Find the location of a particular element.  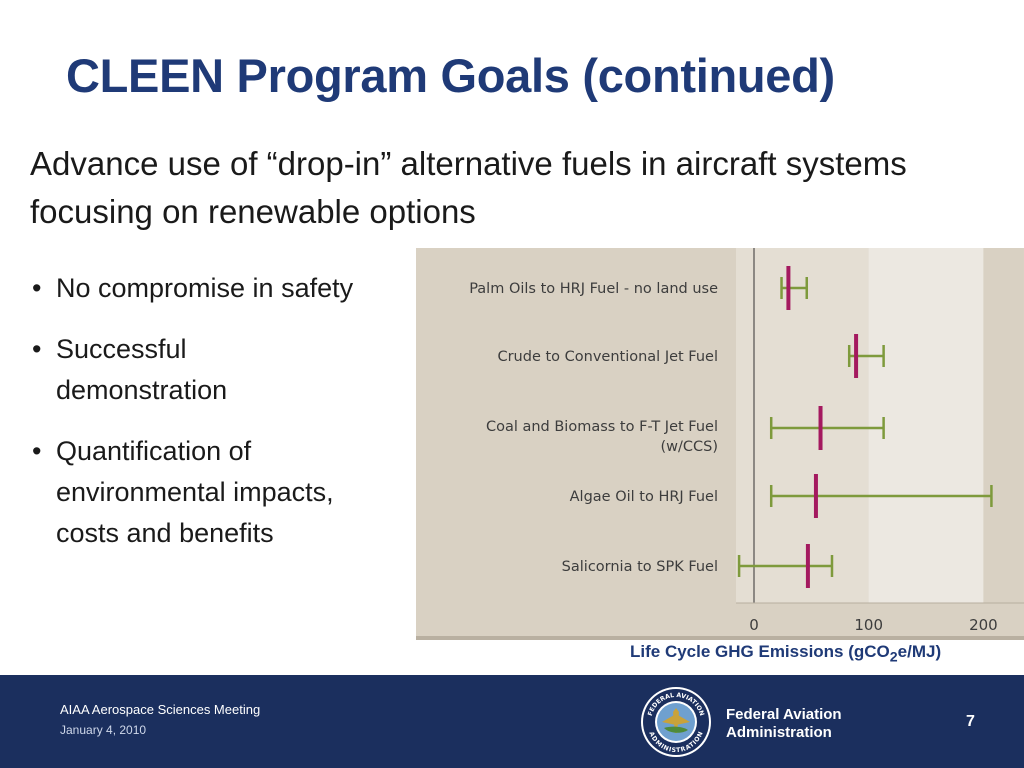

x-tick-label: 200 is located at coordinates (983, 625).